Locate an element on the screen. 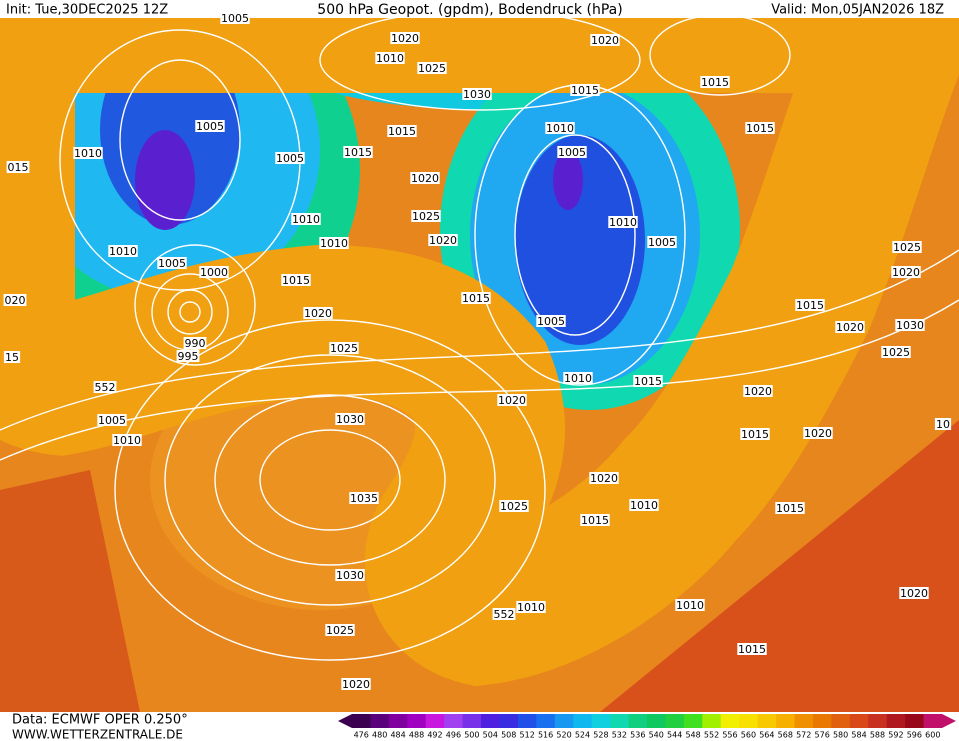  isobar-label: 552 is located at coordinates (504, 614).